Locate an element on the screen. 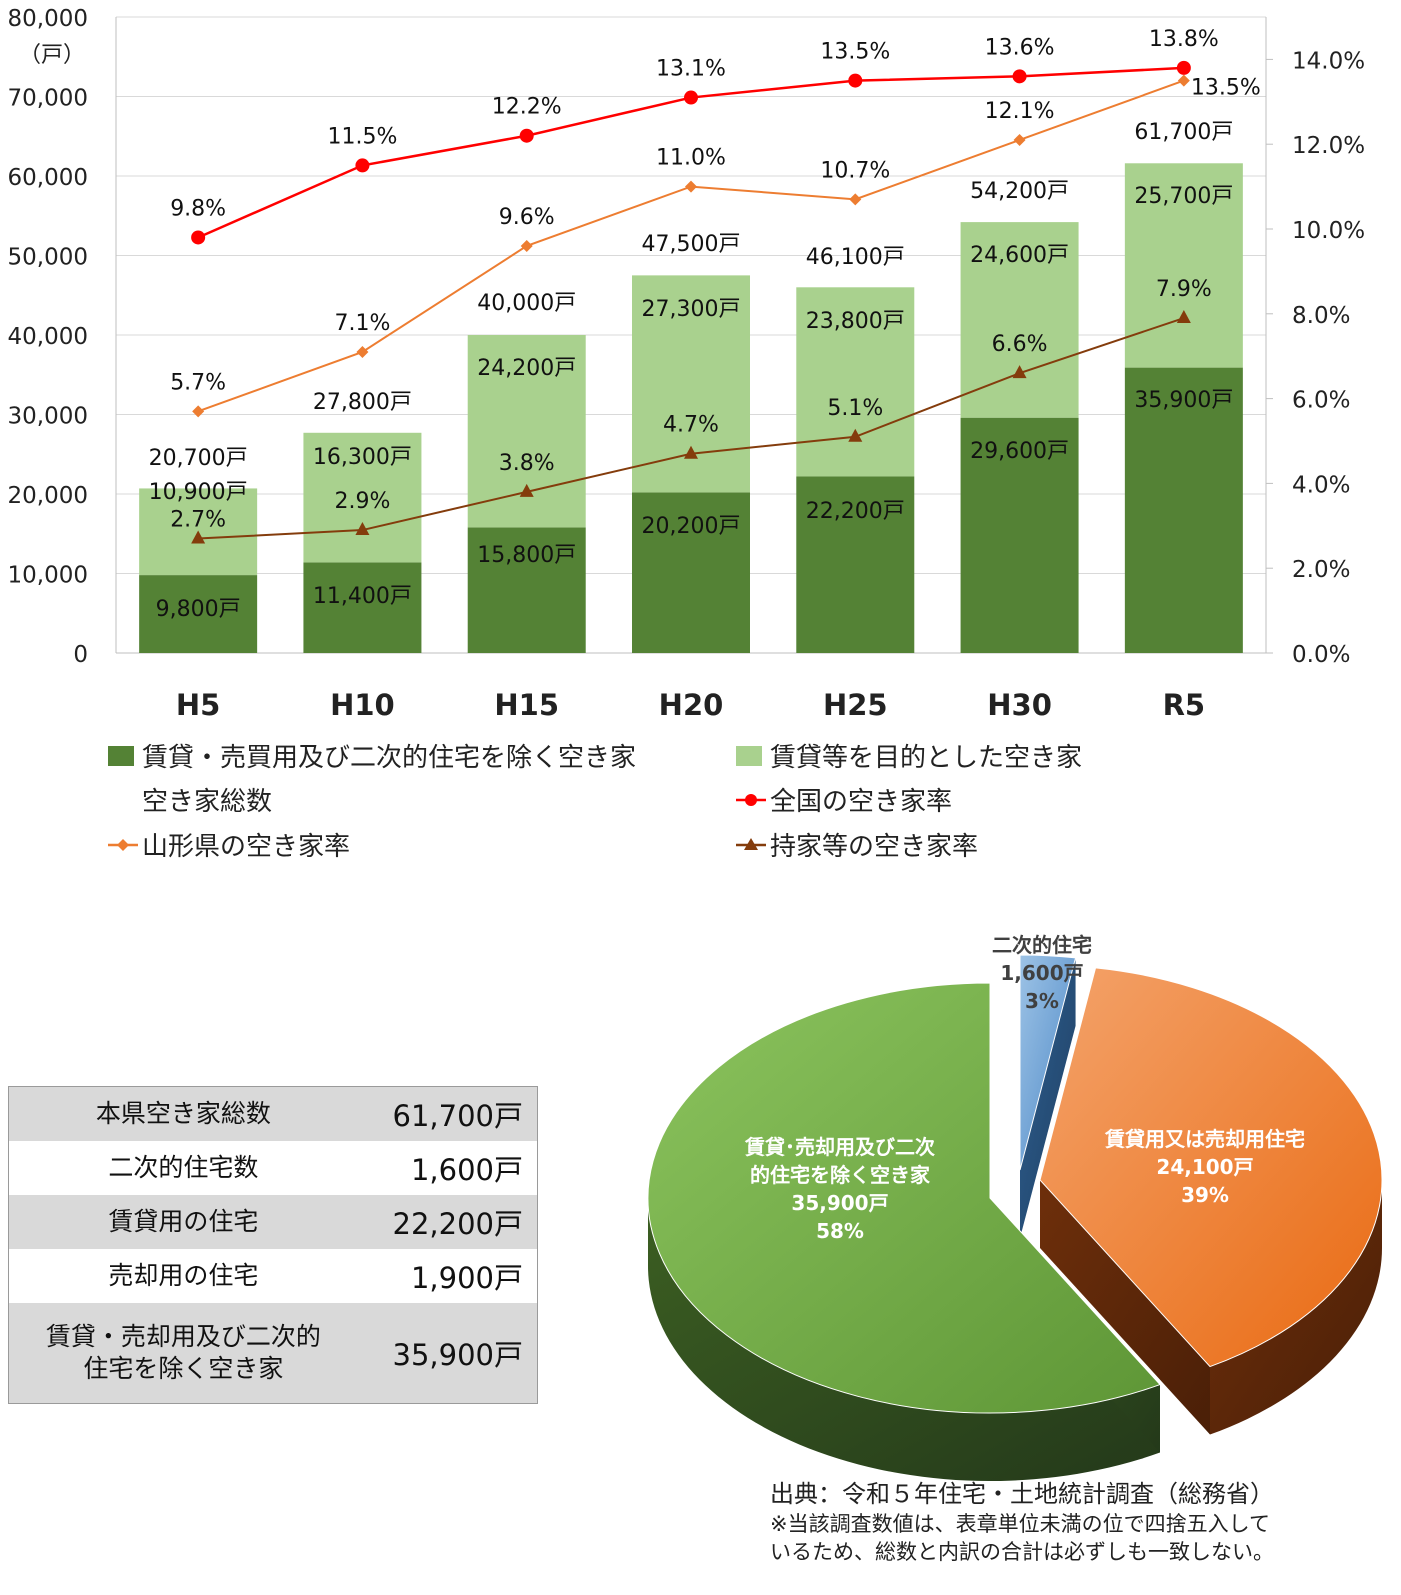 Image resolution: width=1401 pixels, height=1595 pixels. pie-label-percent: 58% is located at coordinates (840, 1231).